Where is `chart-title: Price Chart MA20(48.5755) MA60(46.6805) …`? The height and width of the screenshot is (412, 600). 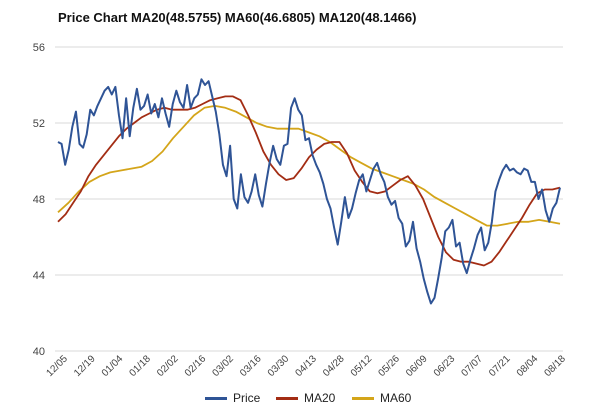
chart-title: Price Chart MA20(48.5755) MA60(46.6805) … is located at coordinates (237, 17).